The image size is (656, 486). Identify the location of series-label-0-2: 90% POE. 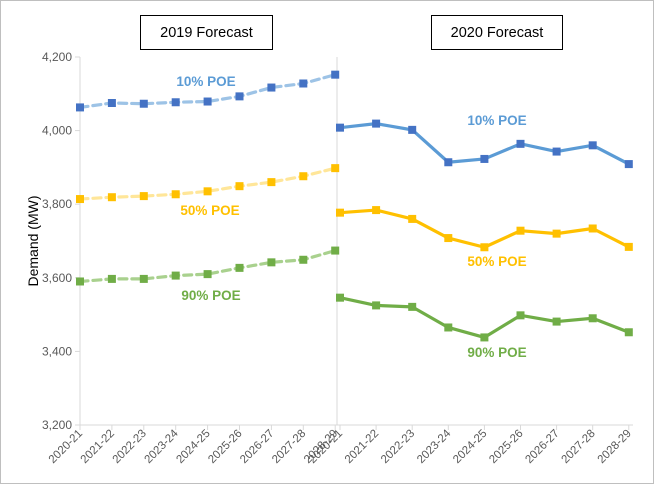
(210, 295).